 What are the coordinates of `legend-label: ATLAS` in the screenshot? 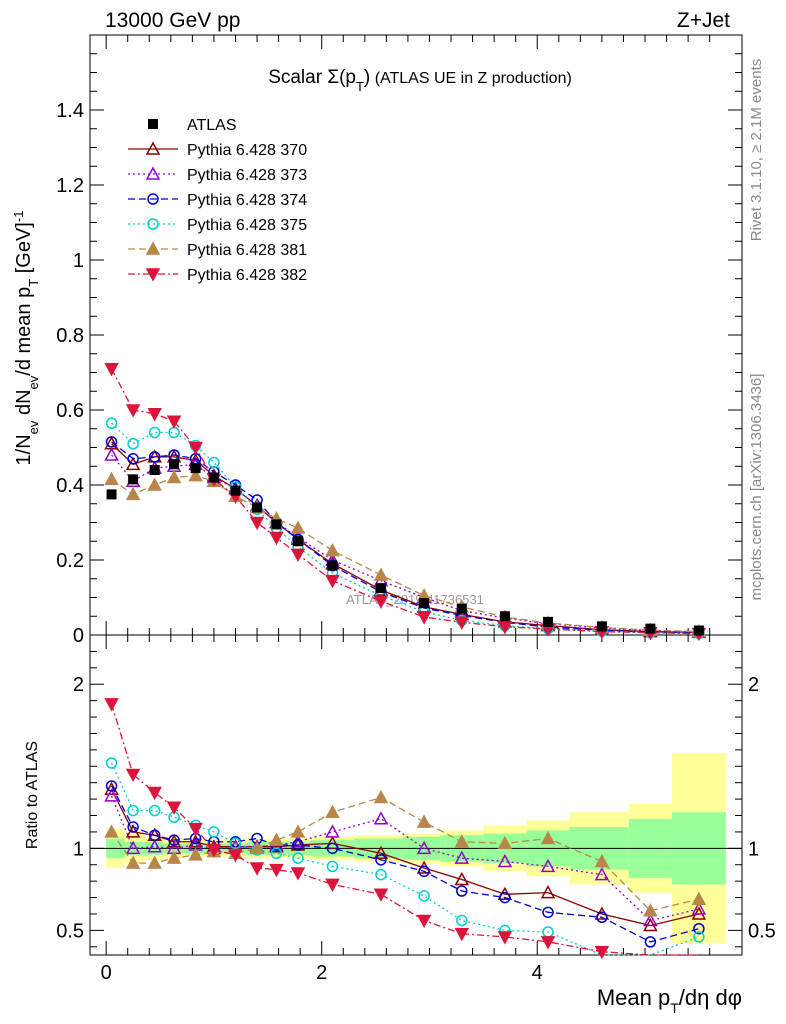 It's located at (212, 125).